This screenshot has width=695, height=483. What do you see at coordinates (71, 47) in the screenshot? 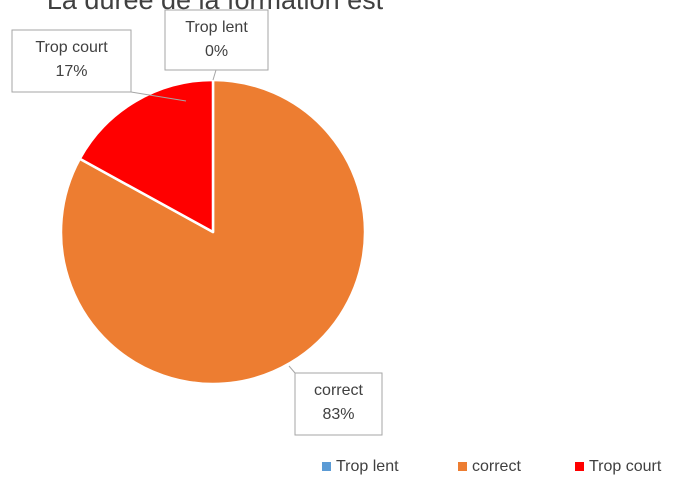
I see `data-label-category: Trop court` at bounding box center [71, 47].